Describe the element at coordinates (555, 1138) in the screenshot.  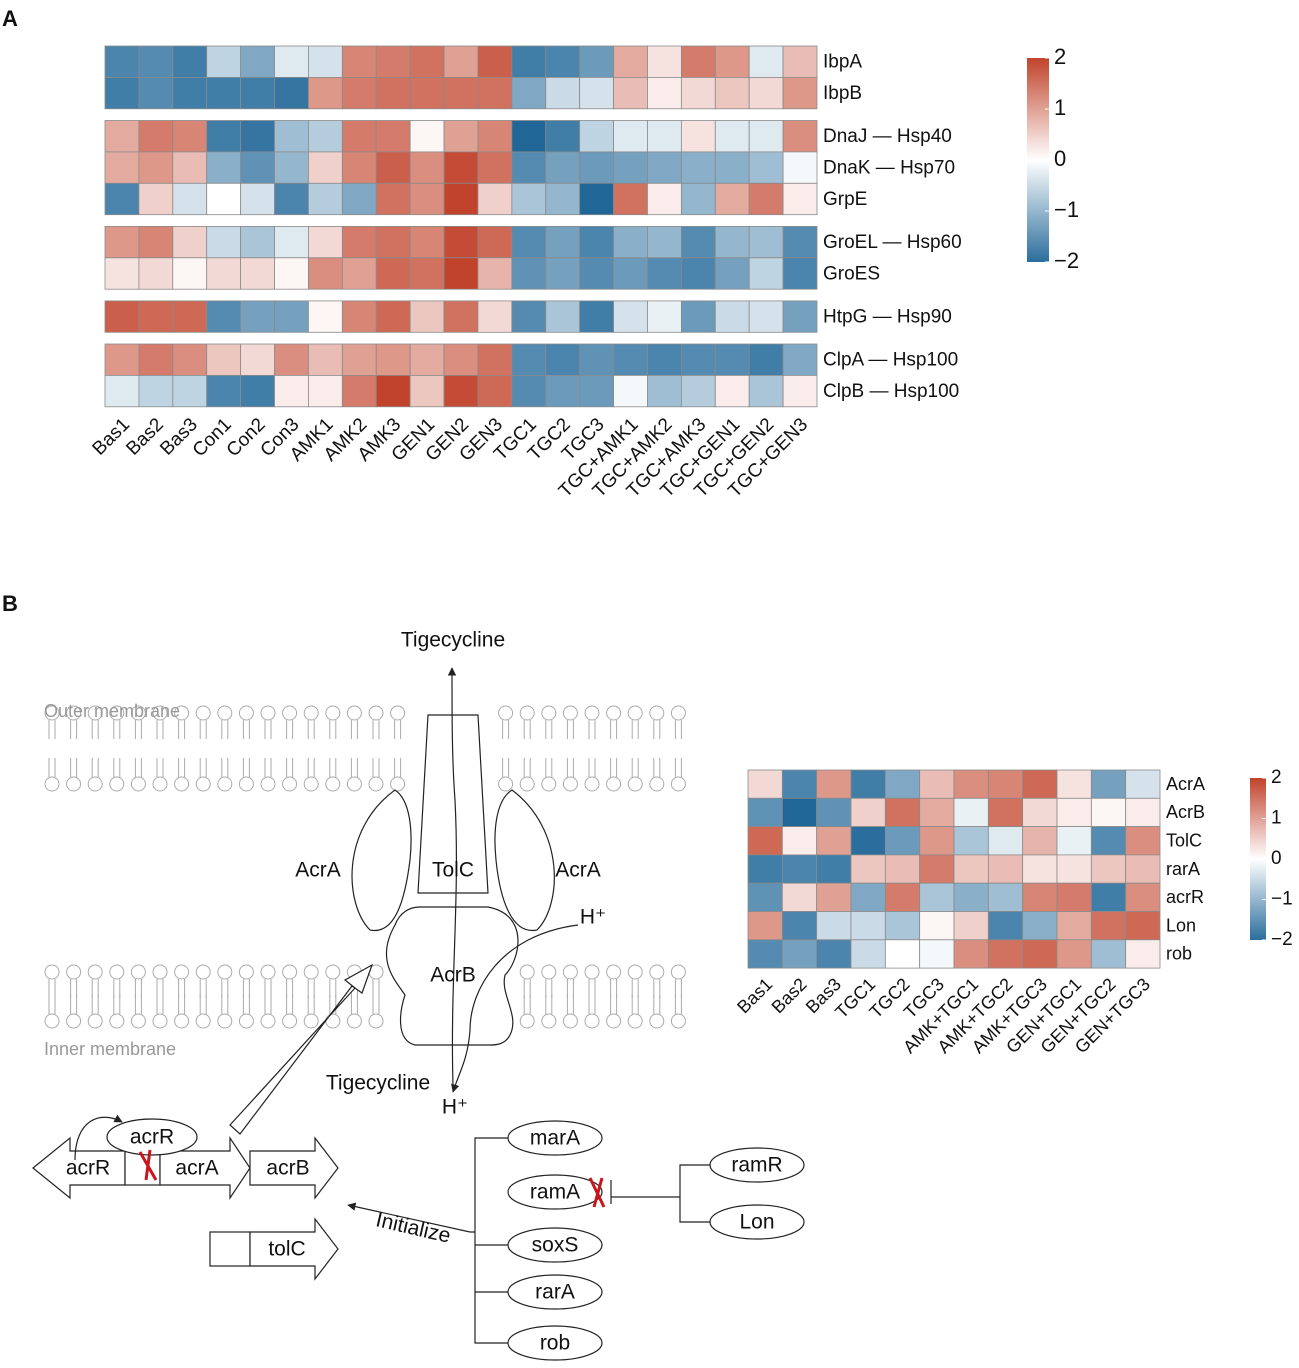
I see `regulator-label: marA` at that location.